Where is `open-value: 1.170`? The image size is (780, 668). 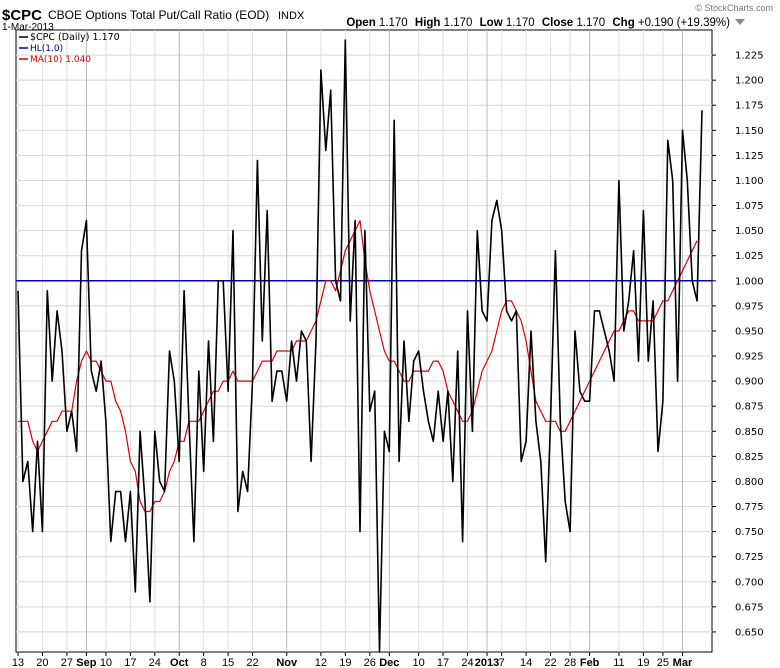
open-value: 1.170 is located at coordinates (393, 23).